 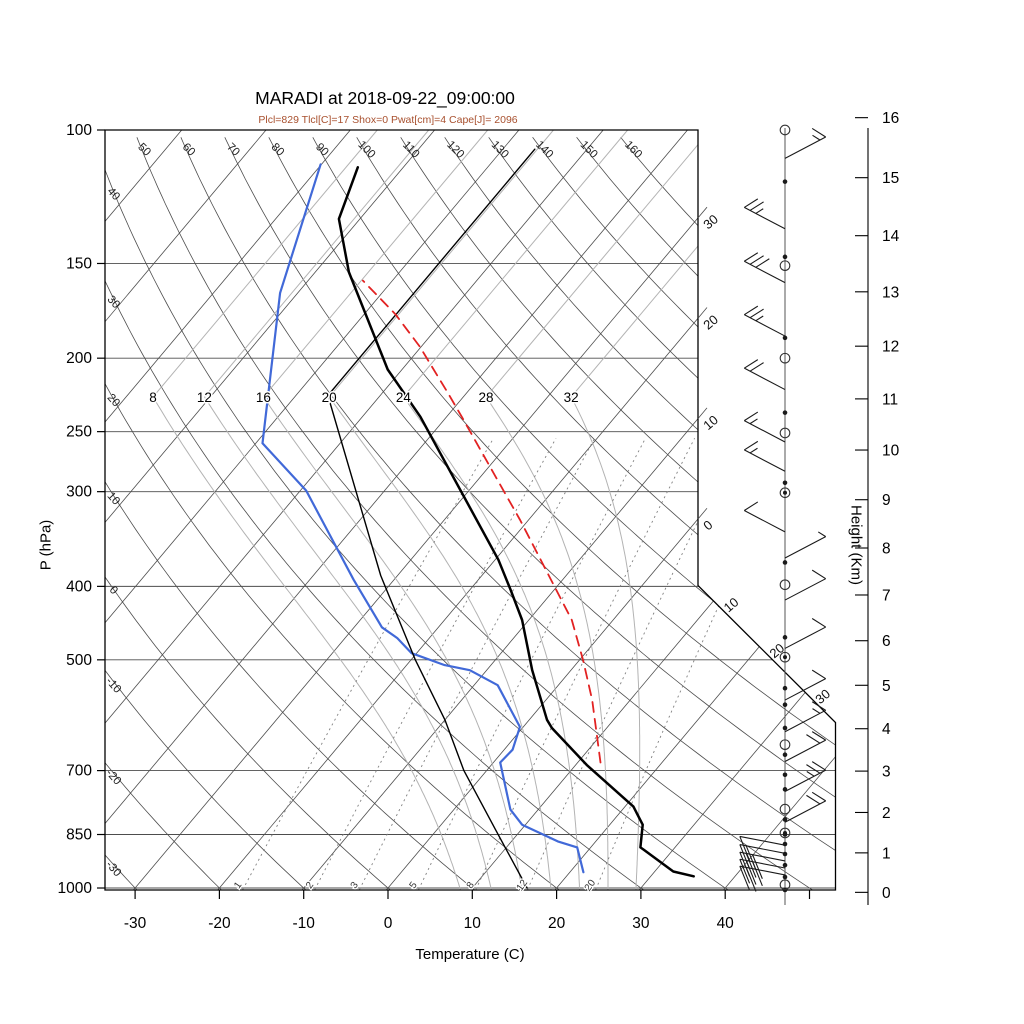 What do you see at coordinates (470, 954) in the screenshot?
I see `temperature-axis-label: Temperature (C)` at bounding box center [470, 954].